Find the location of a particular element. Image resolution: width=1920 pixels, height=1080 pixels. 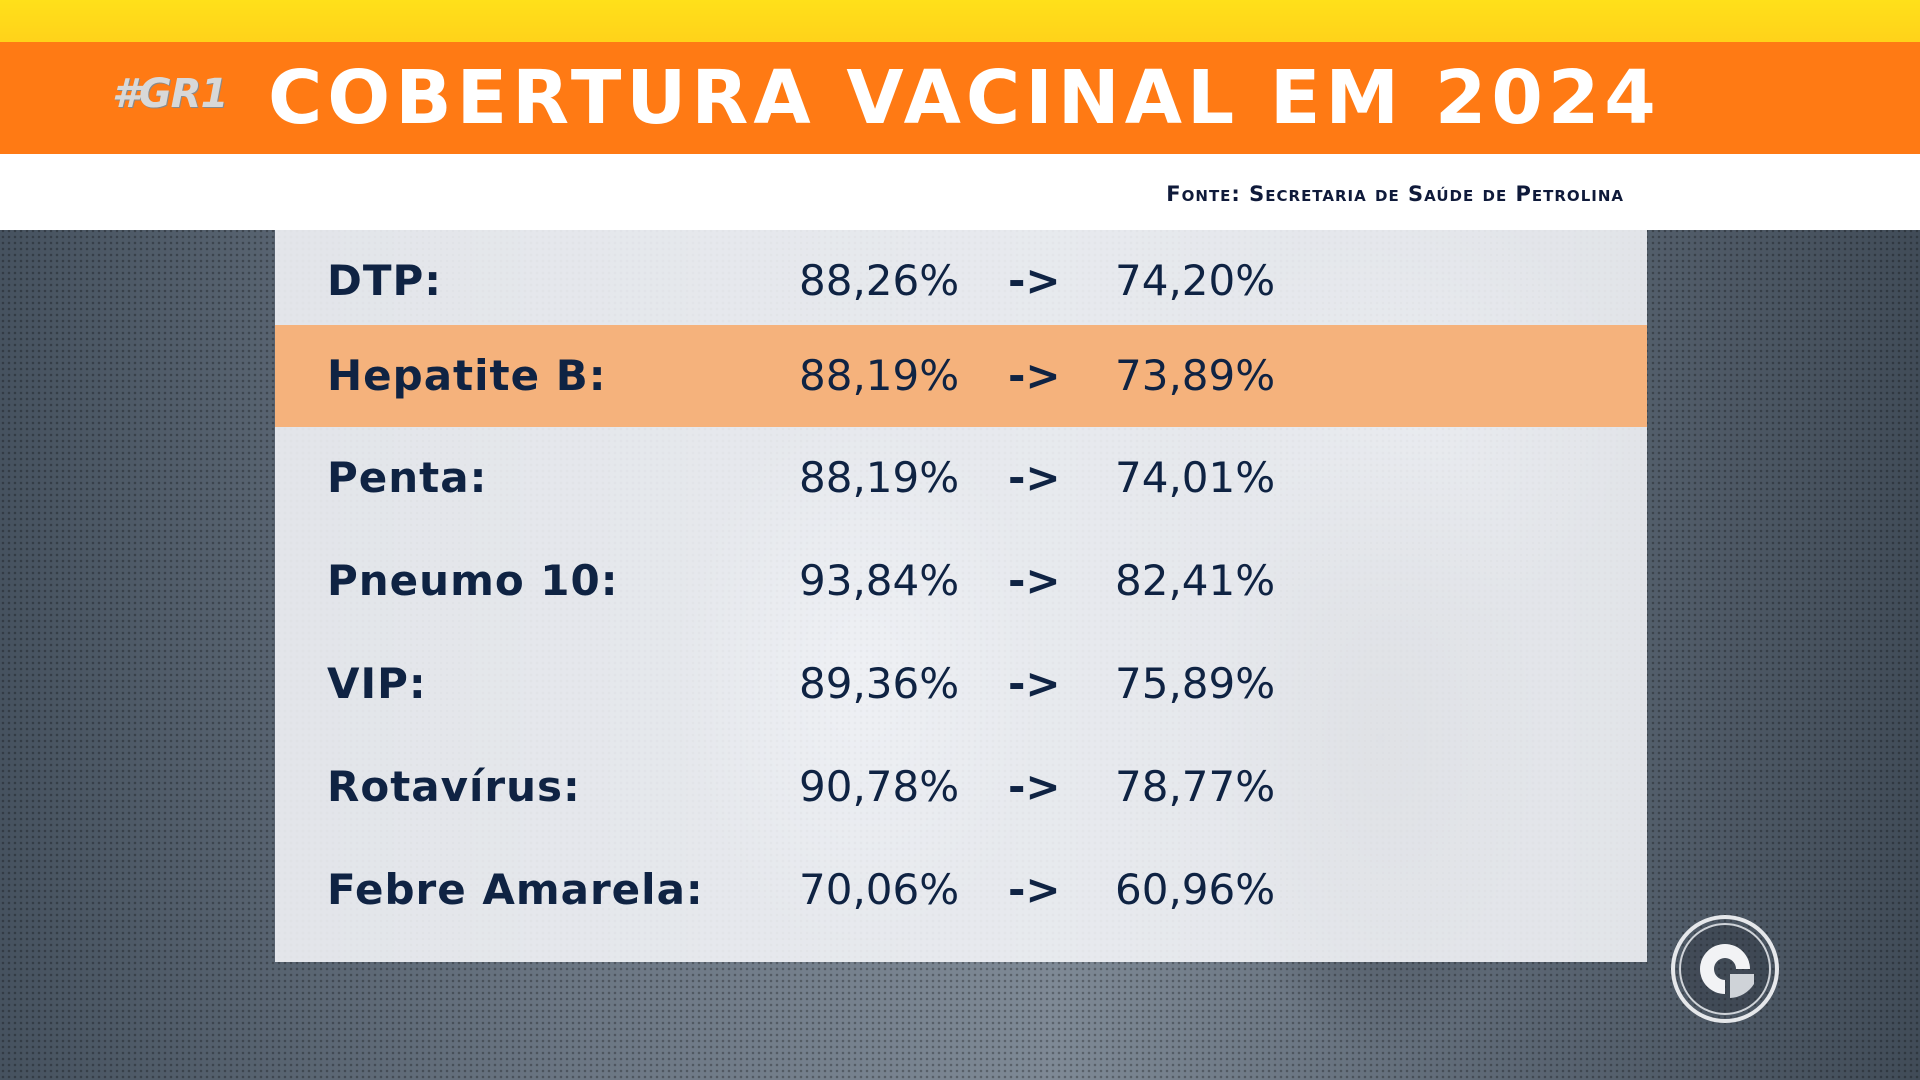

coverage-before: 89,36% is located at coordinates (879, 683).